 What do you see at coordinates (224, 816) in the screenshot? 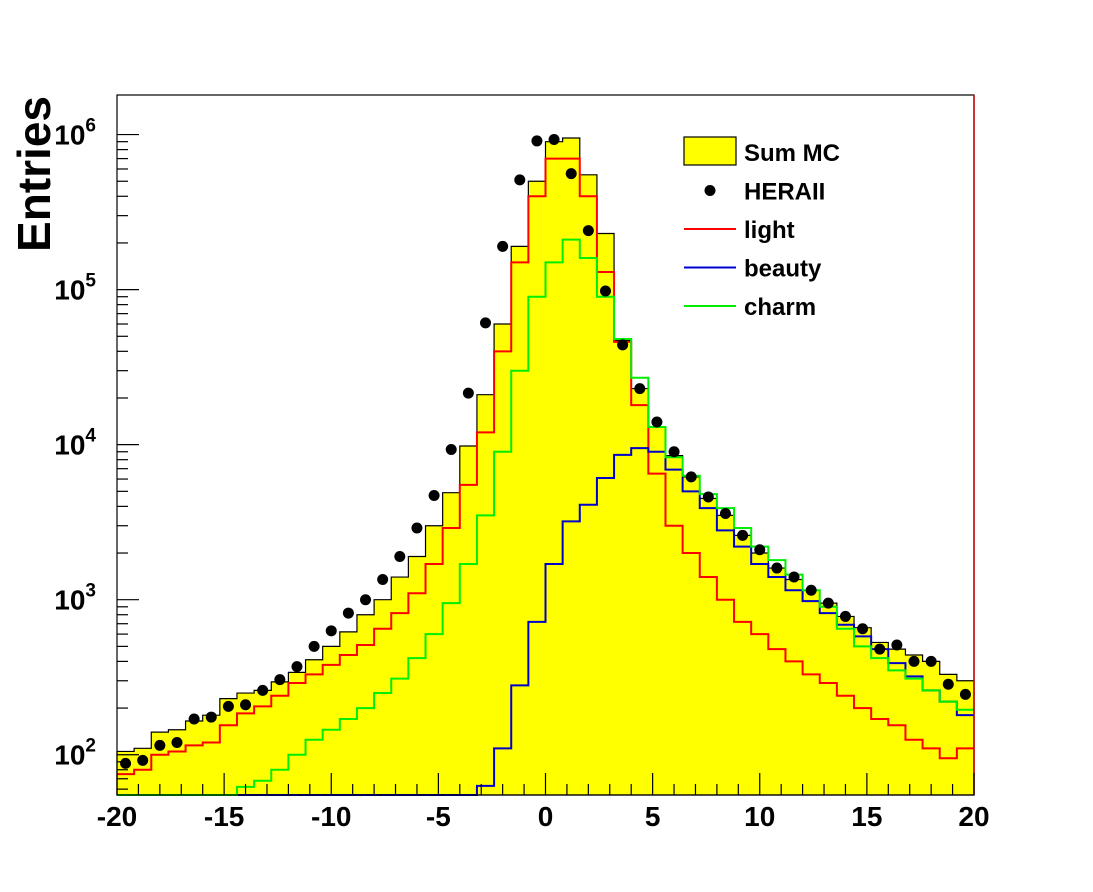
I see `x-tick-label: -15` at bounding box center [224, 816].